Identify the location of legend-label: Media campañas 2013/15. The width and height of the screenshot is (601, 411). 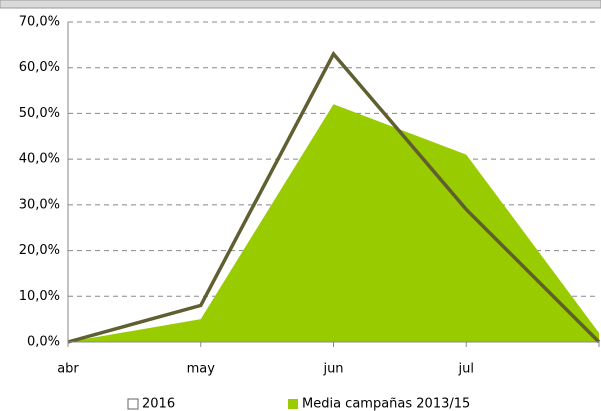
(386, 404).